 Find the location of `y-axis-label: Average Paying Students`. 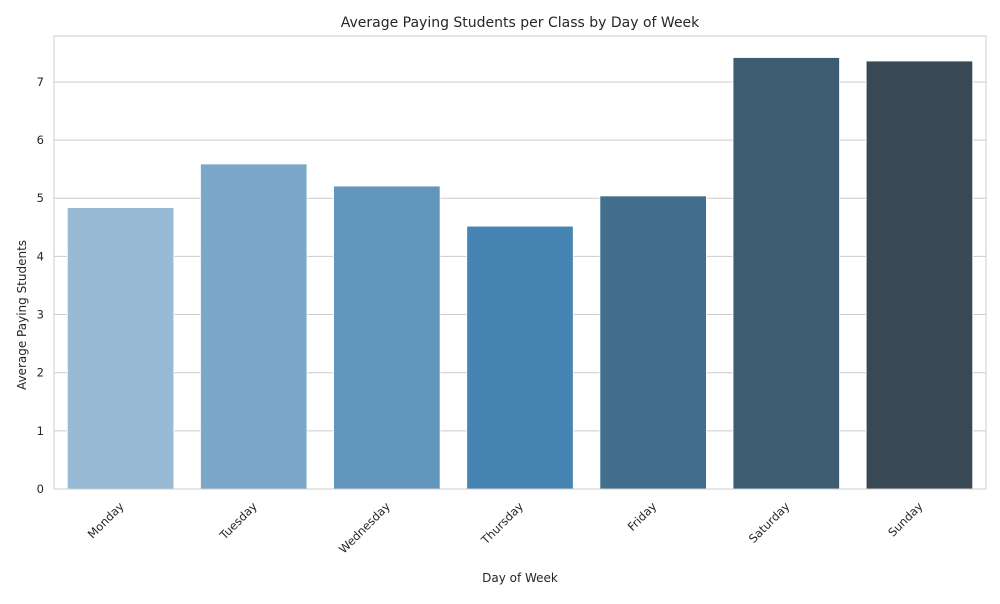

y-axis-label: Average Paying Students is located at coordinates (22, 315).